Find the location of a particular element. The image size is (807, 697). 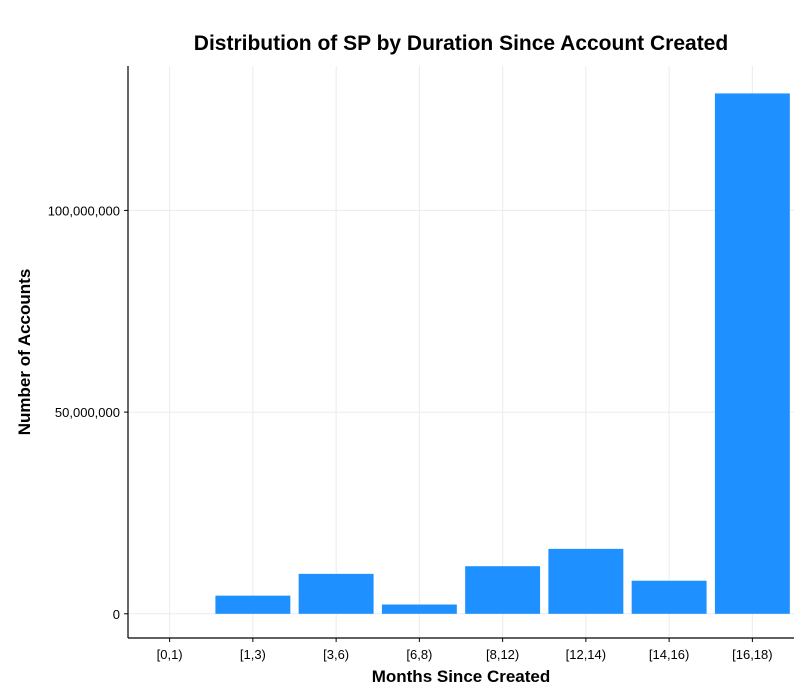

x-axis-title: Months Since Created is located at coordinates (461, 676).